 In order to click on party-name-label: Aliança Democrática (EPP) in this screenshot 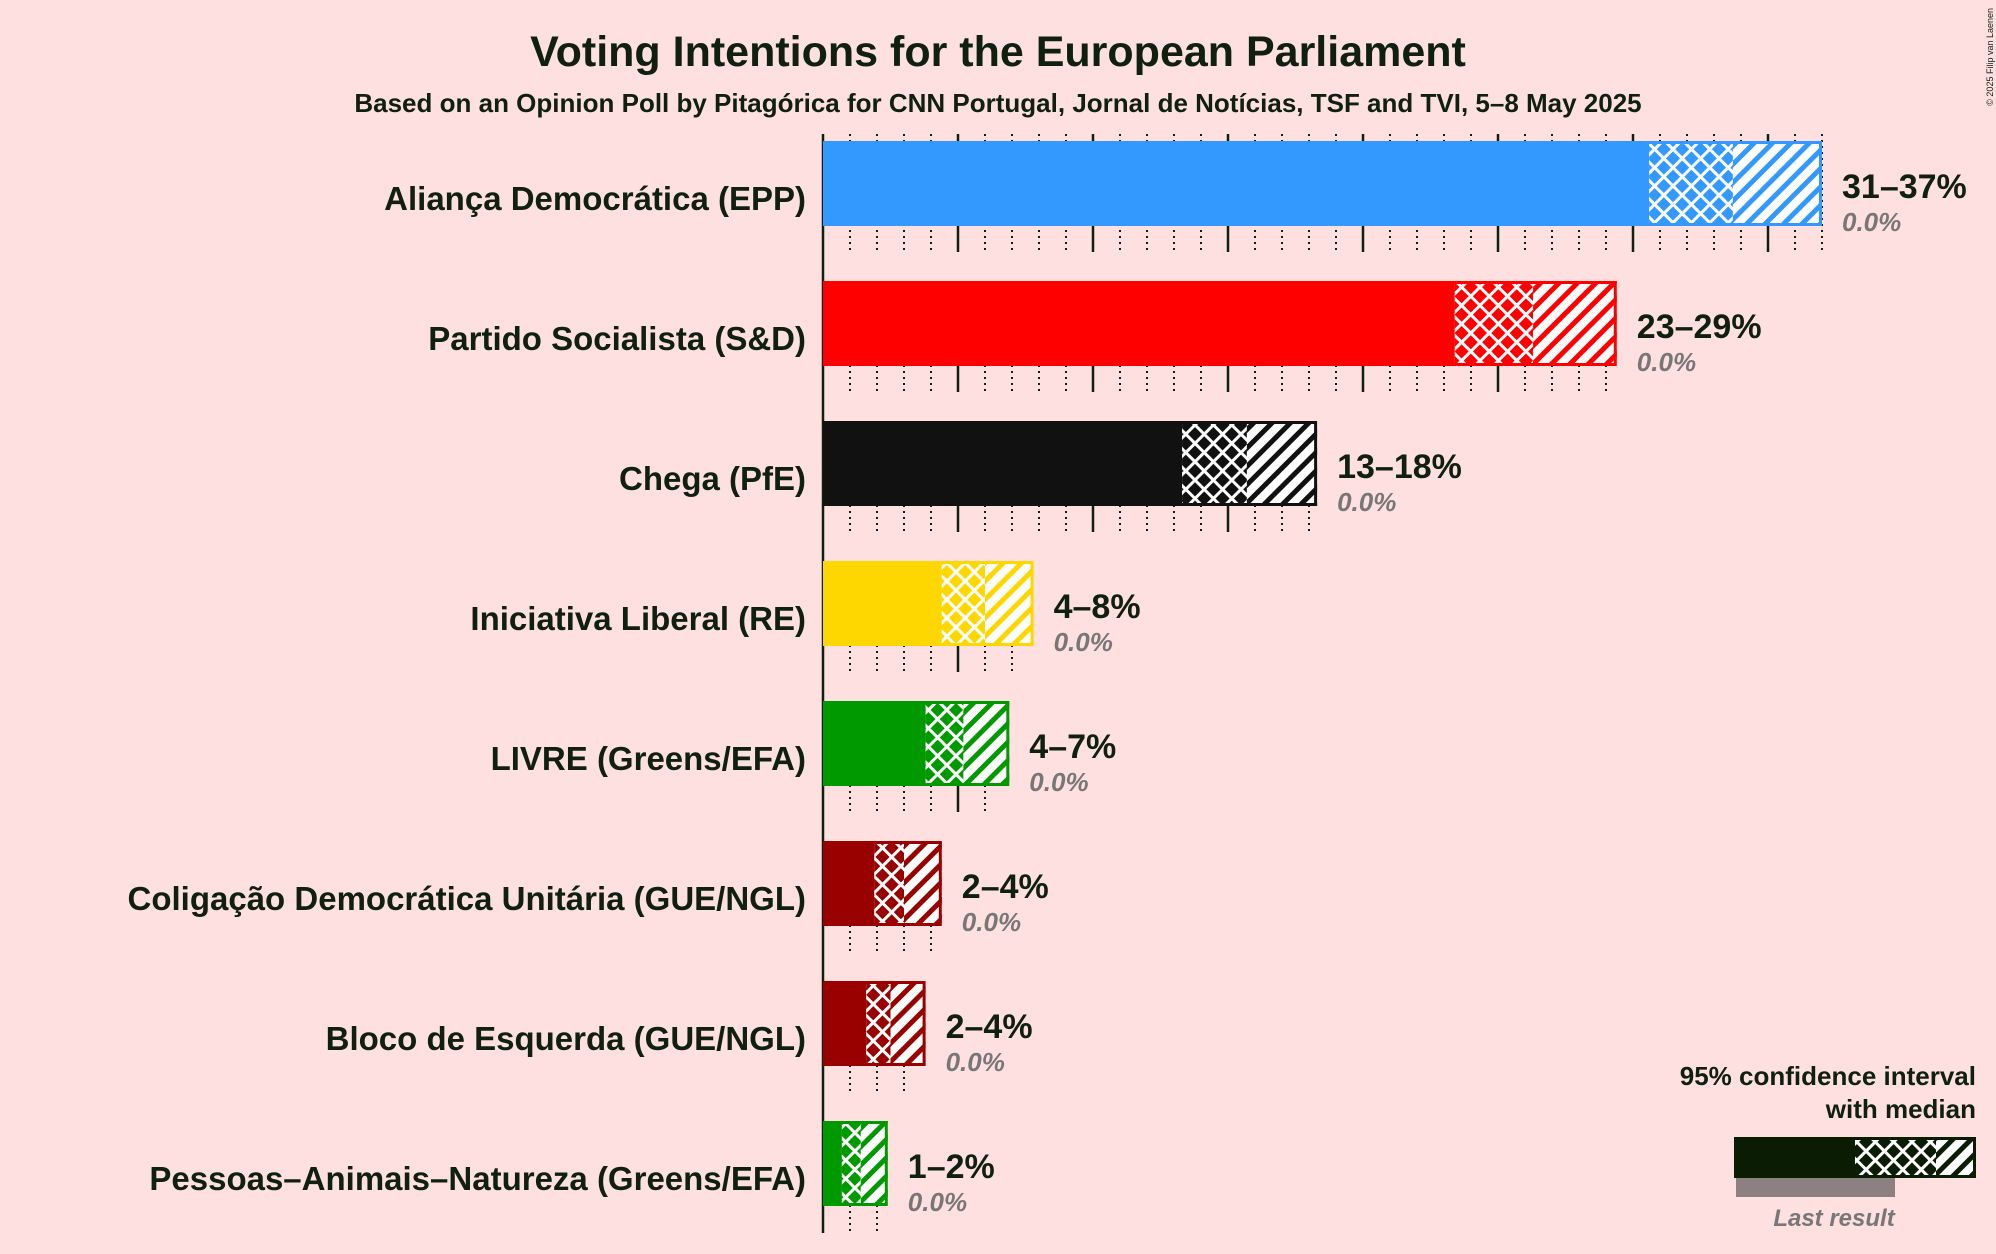, I will do `click(595, 198)`.